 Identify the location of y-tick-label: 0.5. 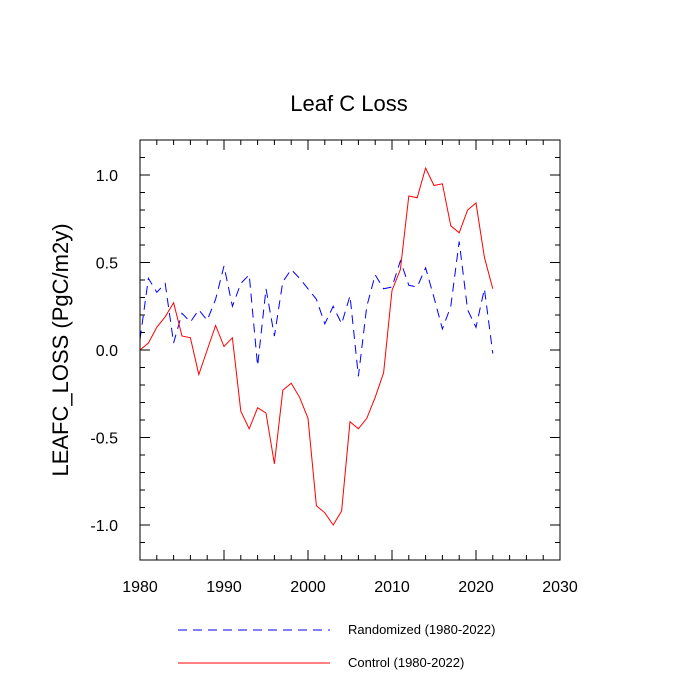
(107, 264).